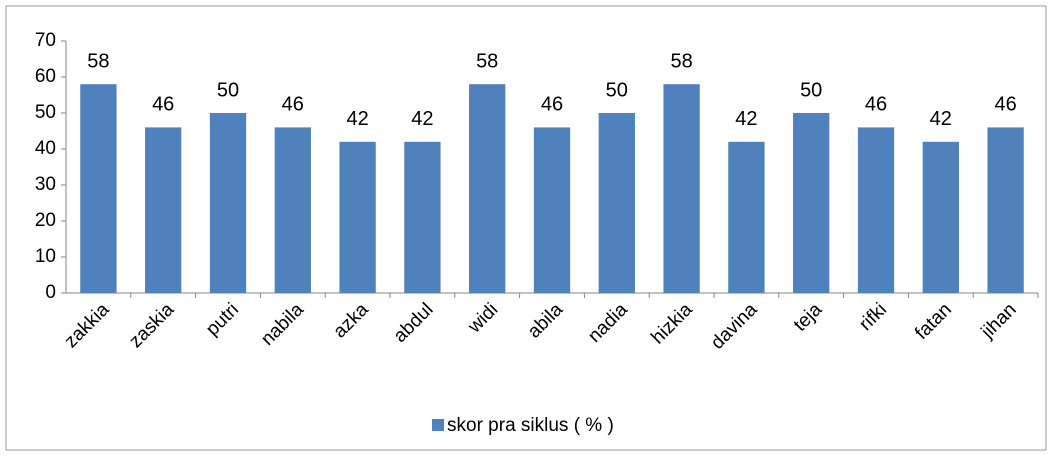  I want to click on y-tick-label: 70, so click(45, 40).